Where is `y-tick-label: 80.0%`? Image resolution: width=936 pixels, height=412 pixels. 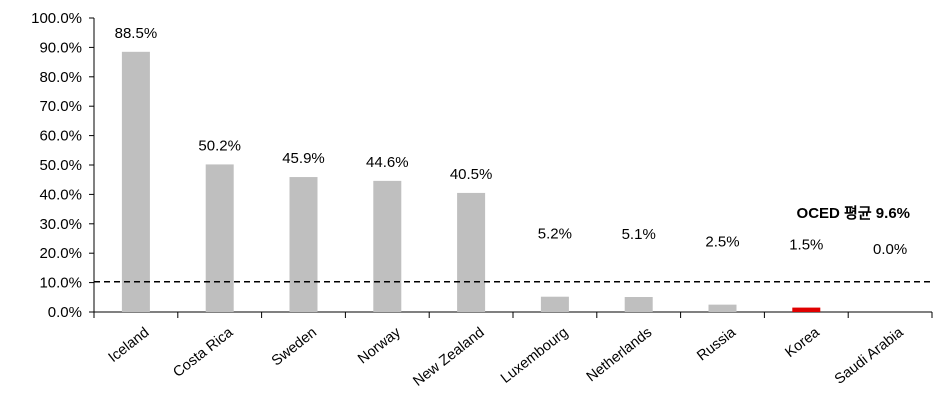 y-tick-label: 80.0% is located at coordinates (60, 77).